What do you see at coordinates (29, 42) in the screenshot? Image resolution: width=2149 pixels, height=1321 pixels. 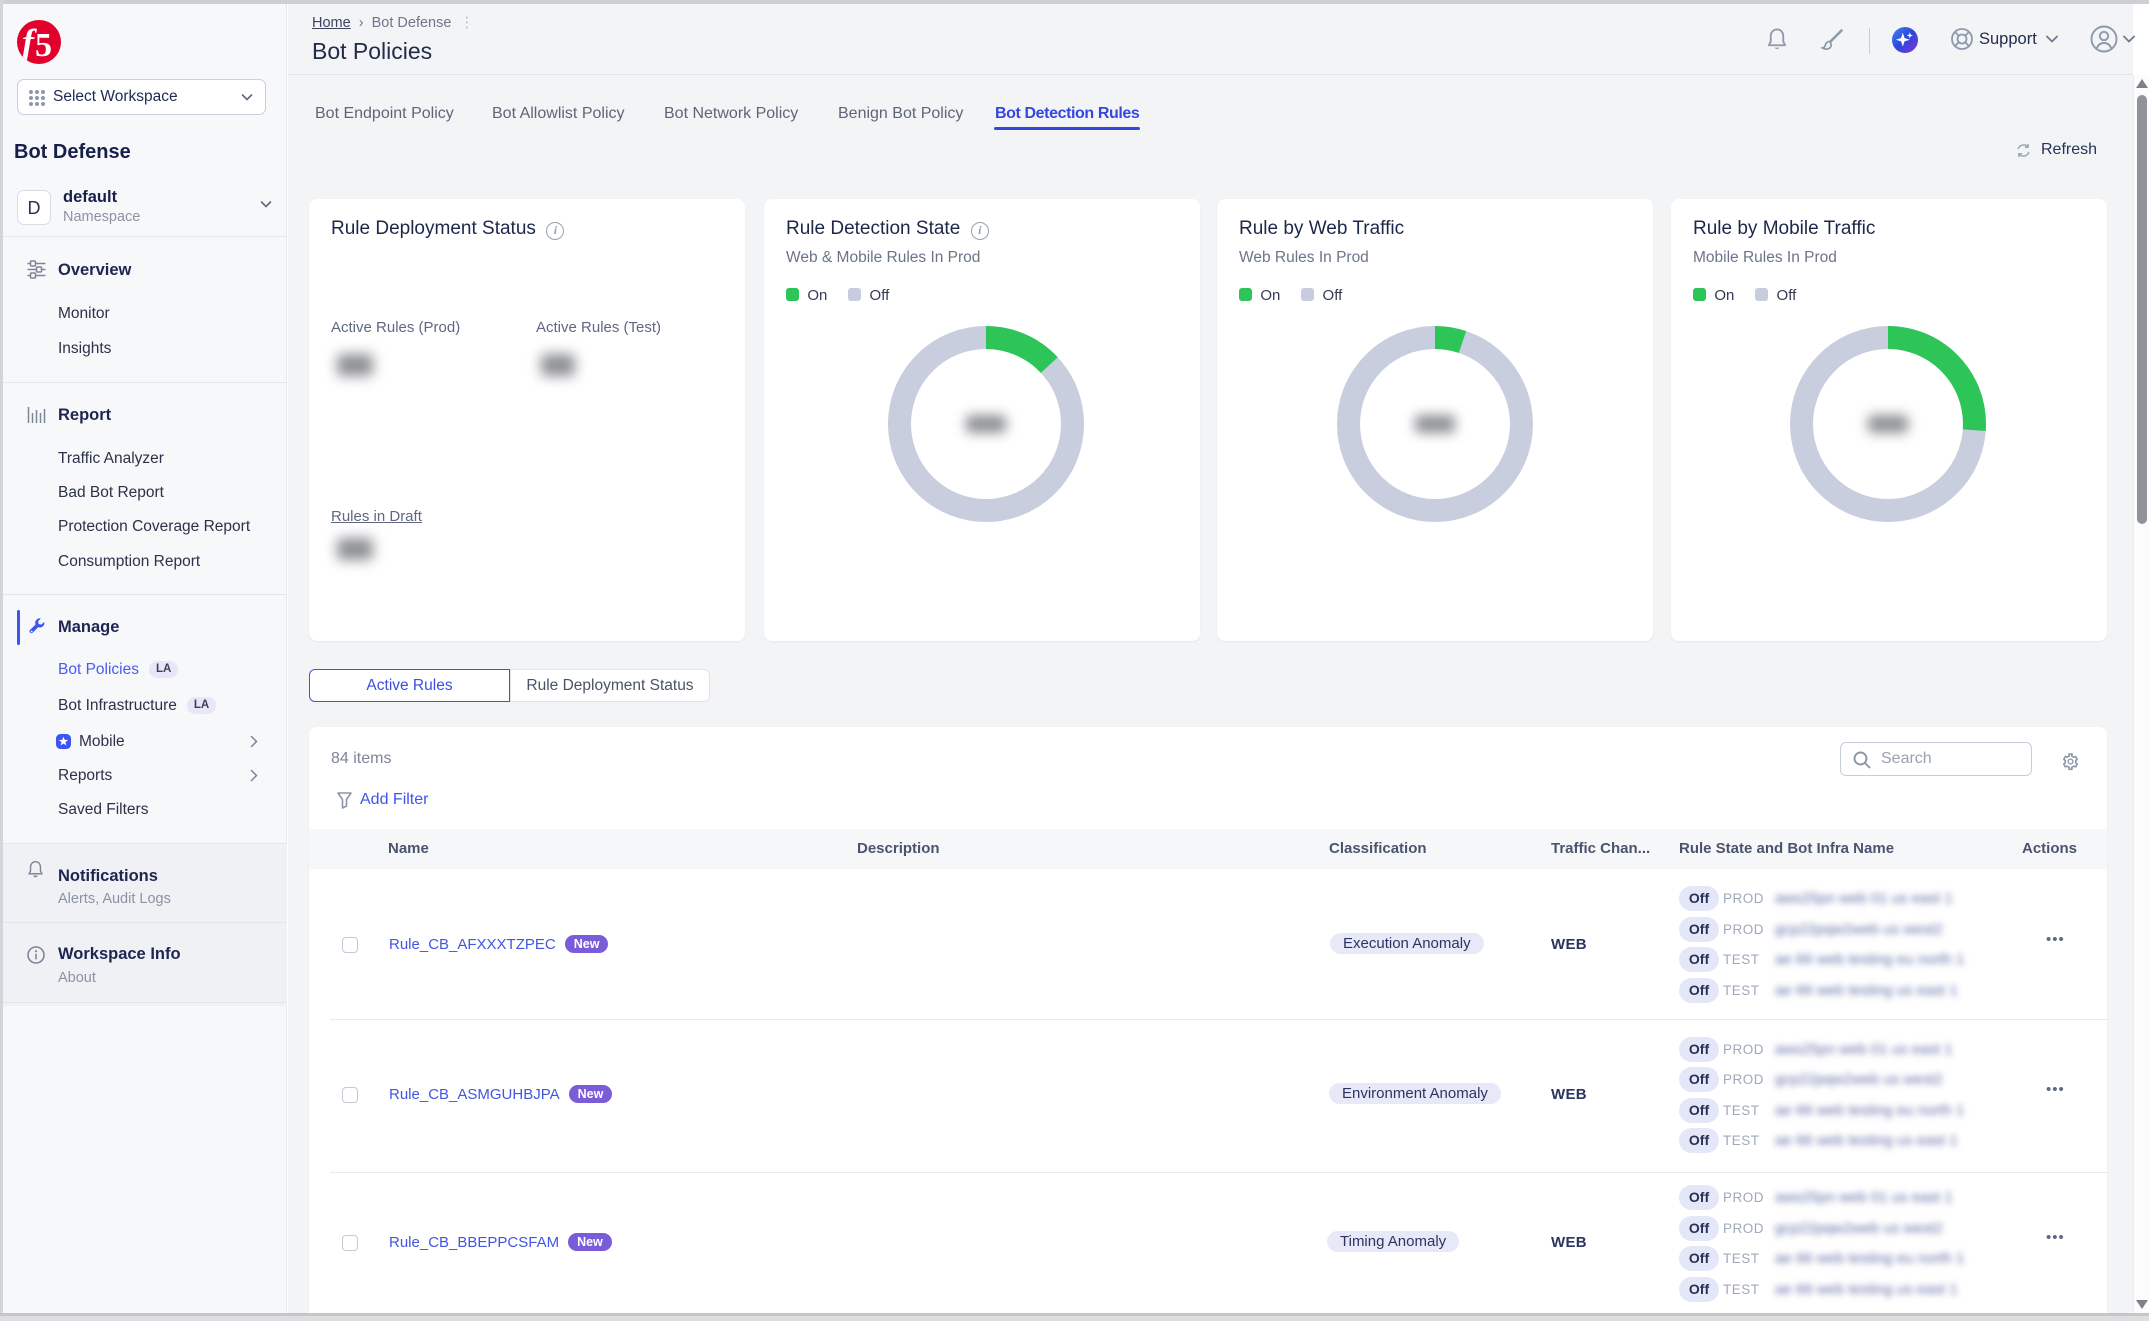 I see `svg-text: f` at bounding box center [29, 42].